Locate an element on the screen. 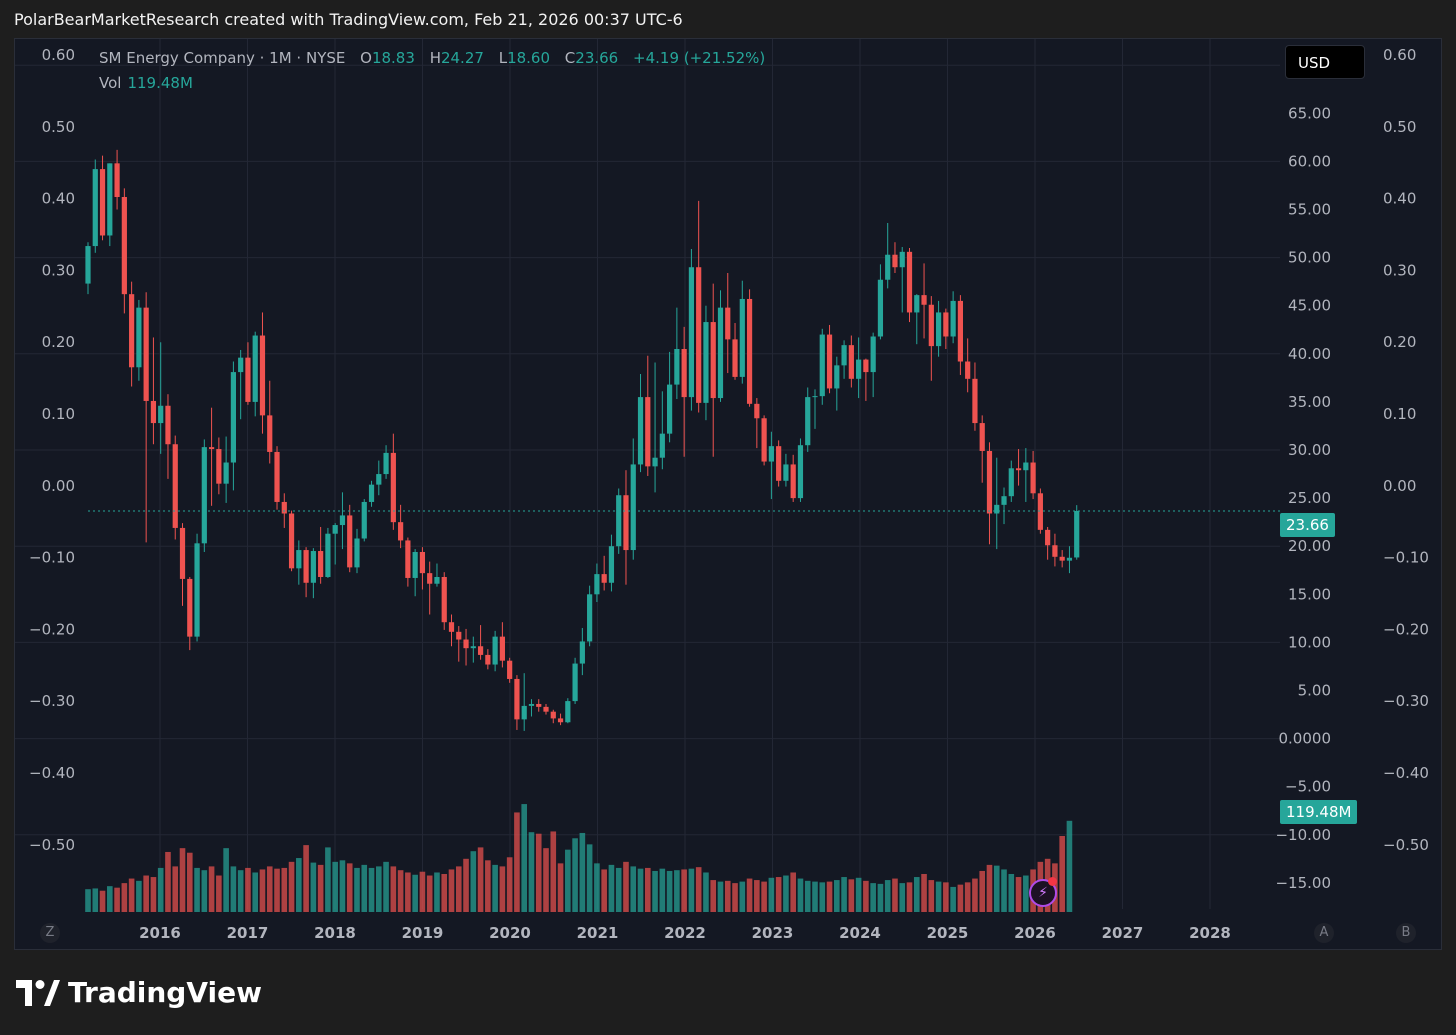 The image size is (1456, 1035). volume-label: Vol is located at coordinates (110, 83).